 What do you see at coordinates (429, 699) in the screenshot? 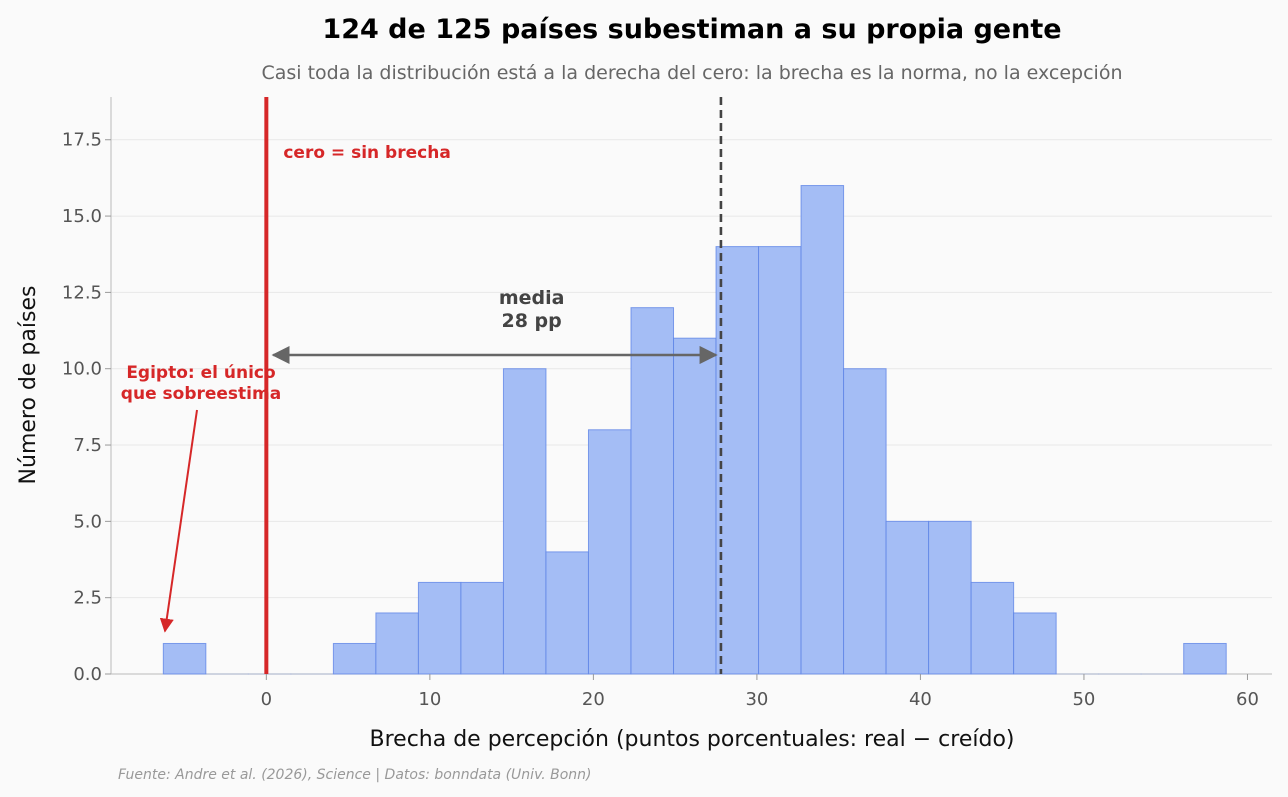
I see `x-tick-label: 10` at bounding box center [429, 699].